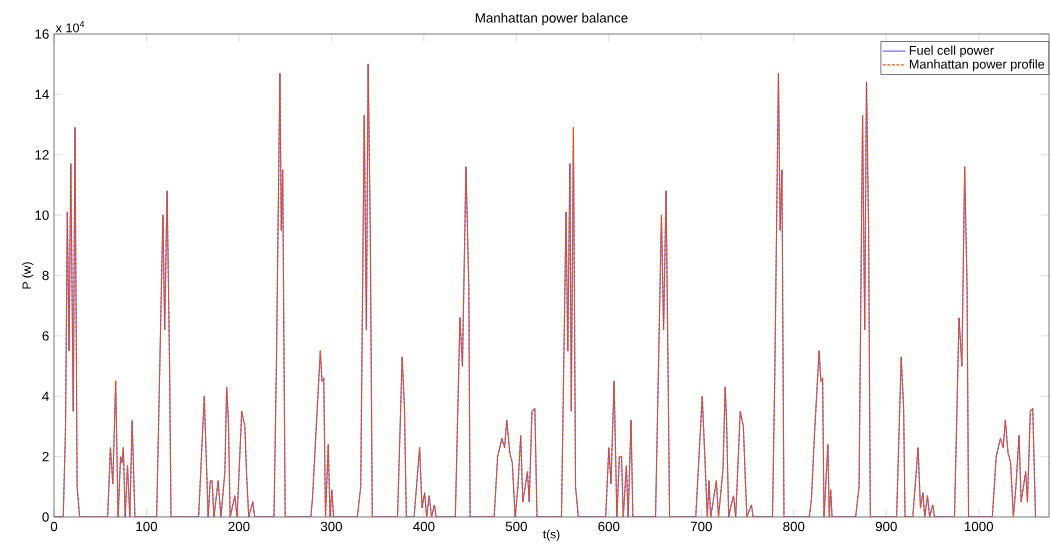 Image resolution: width=1051 pixels, height=551 pixels. I want to click on chart-title: Manhattan power balance, so click(551, 19).